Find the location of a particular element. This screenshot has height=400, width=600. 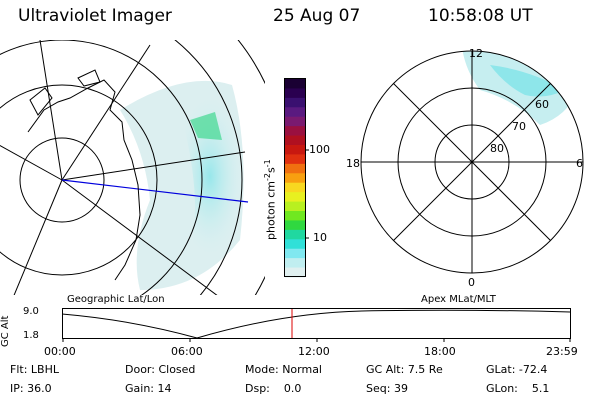

status-gain: Gain: 14 is located at coordinates (148, 388).